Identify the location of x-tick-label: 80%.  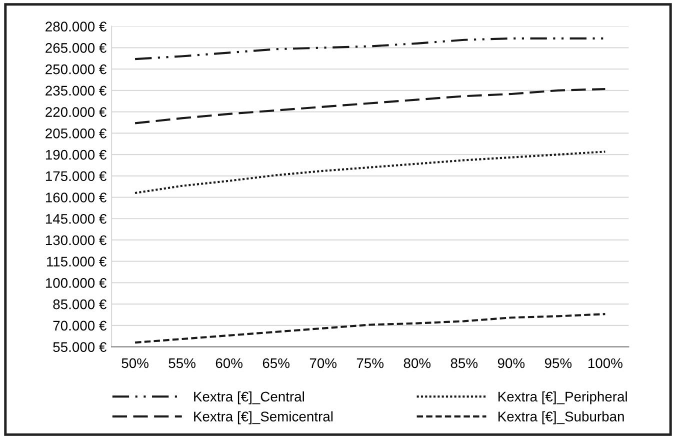
(417, 363).